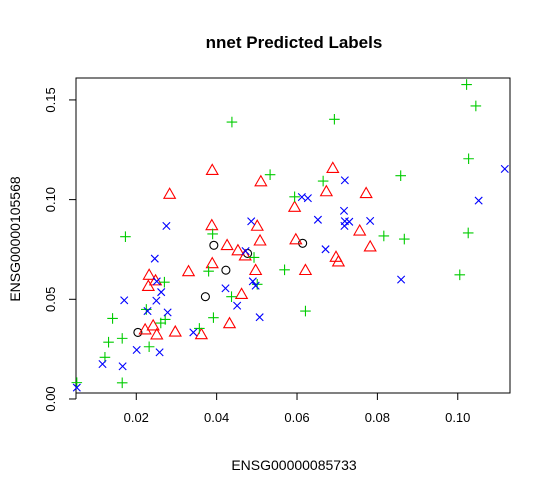 The height and width of the screenshot is (491, 550). Describe the element at coordinates (457, 417) in the screenshot. I see `x-tick-label: 0.10` at that location.